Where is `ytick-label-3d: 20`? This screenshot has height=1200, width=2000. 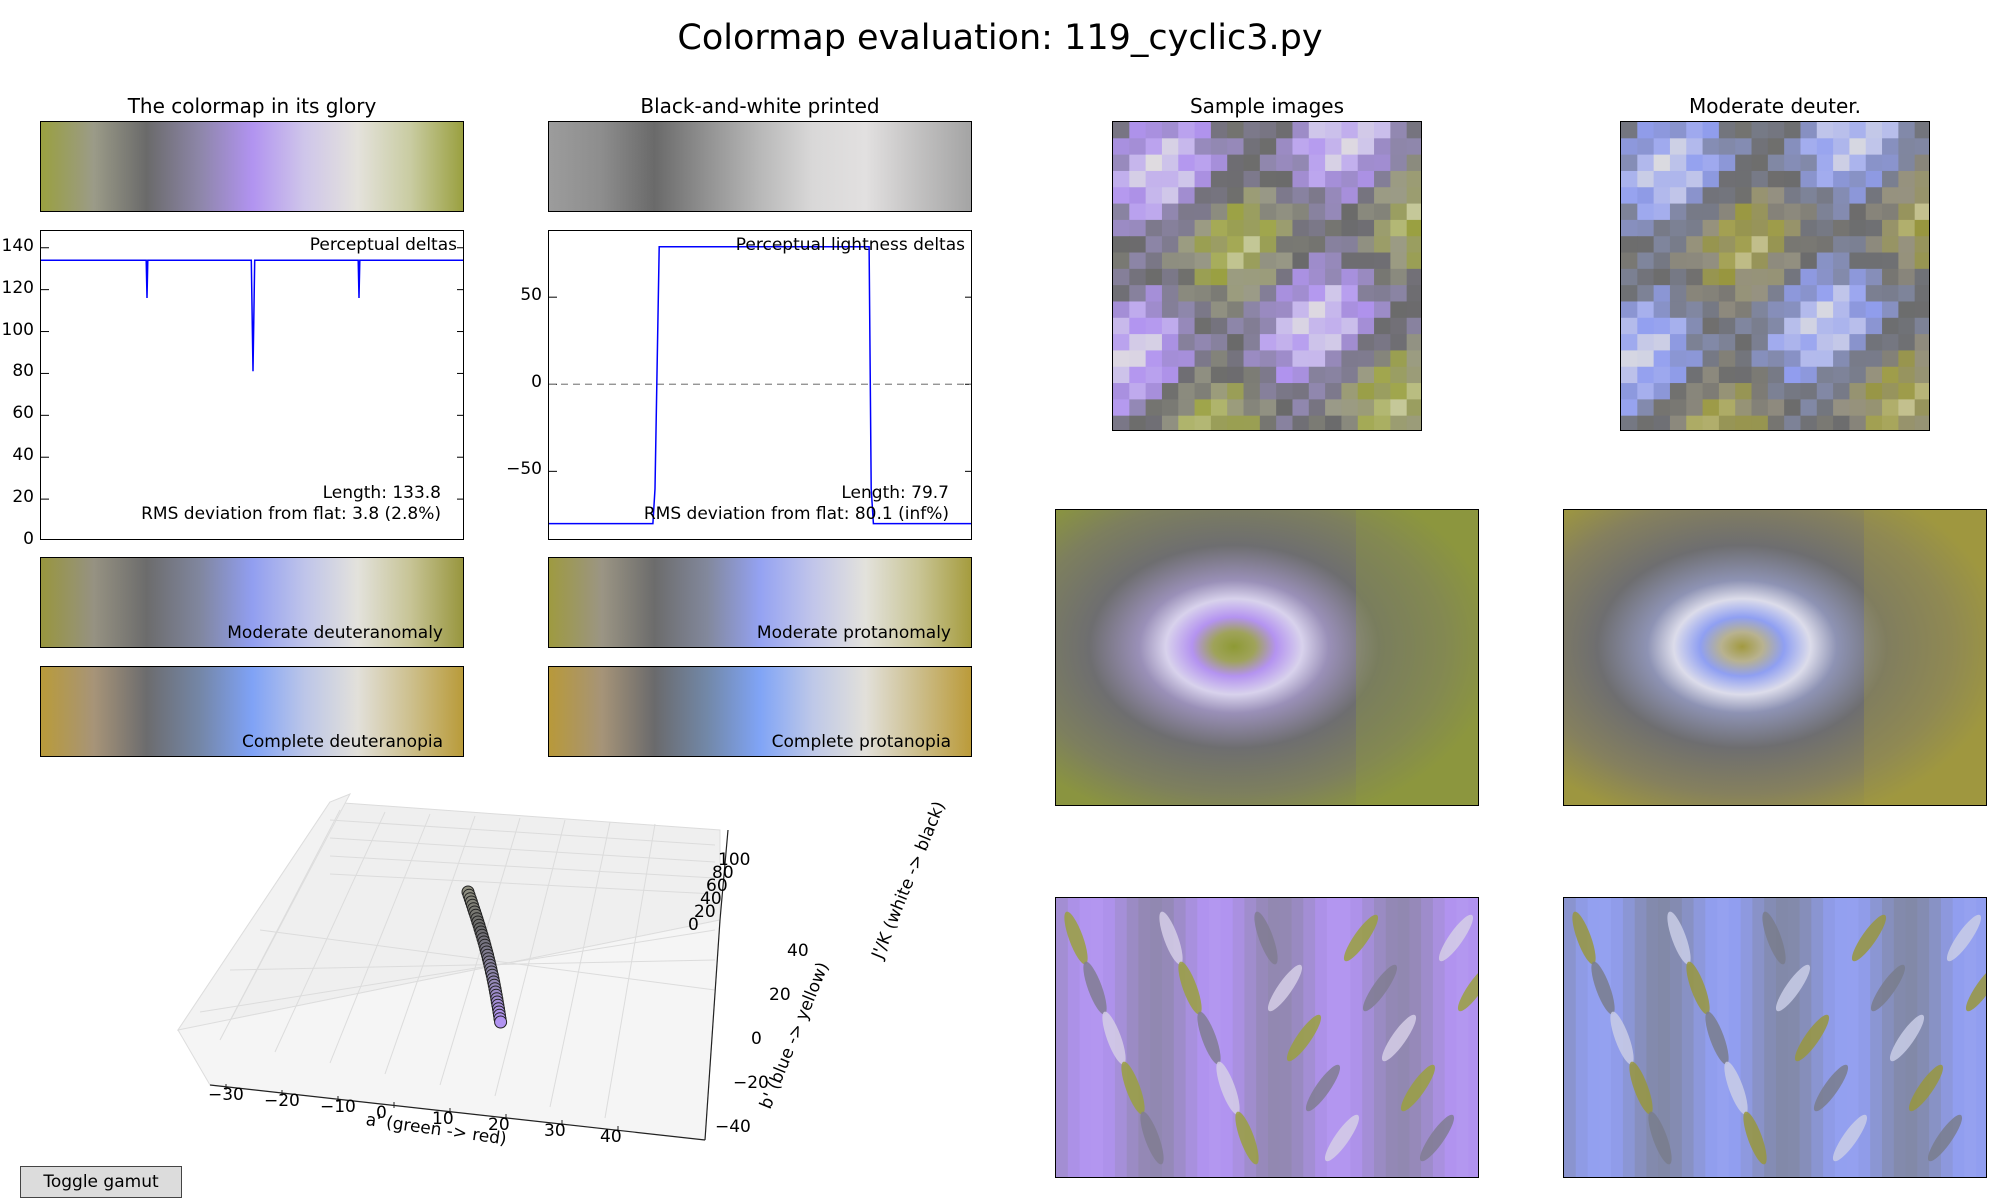 ytick-label-3d: 20 is located at coordinates (780, 995).